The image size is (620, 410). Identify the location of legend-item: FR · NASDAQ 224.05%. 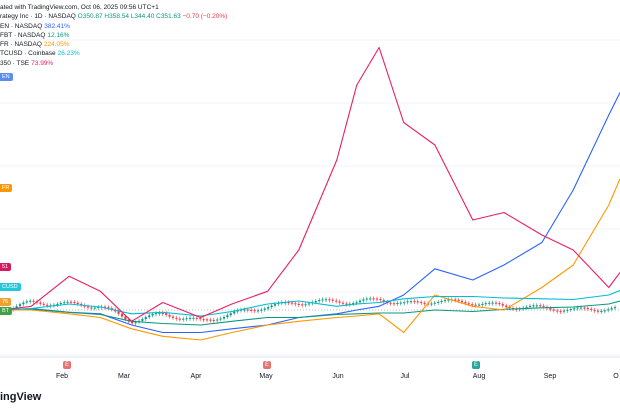
(113, 44).